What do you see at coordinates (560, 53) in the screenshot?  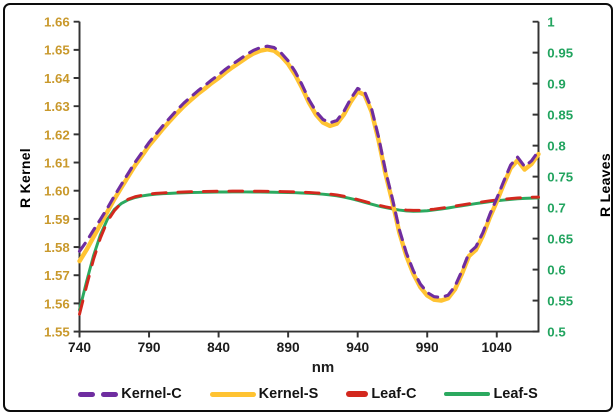 I see `right-axis-tick-label: 0.95` at bounding box center [560, 53].